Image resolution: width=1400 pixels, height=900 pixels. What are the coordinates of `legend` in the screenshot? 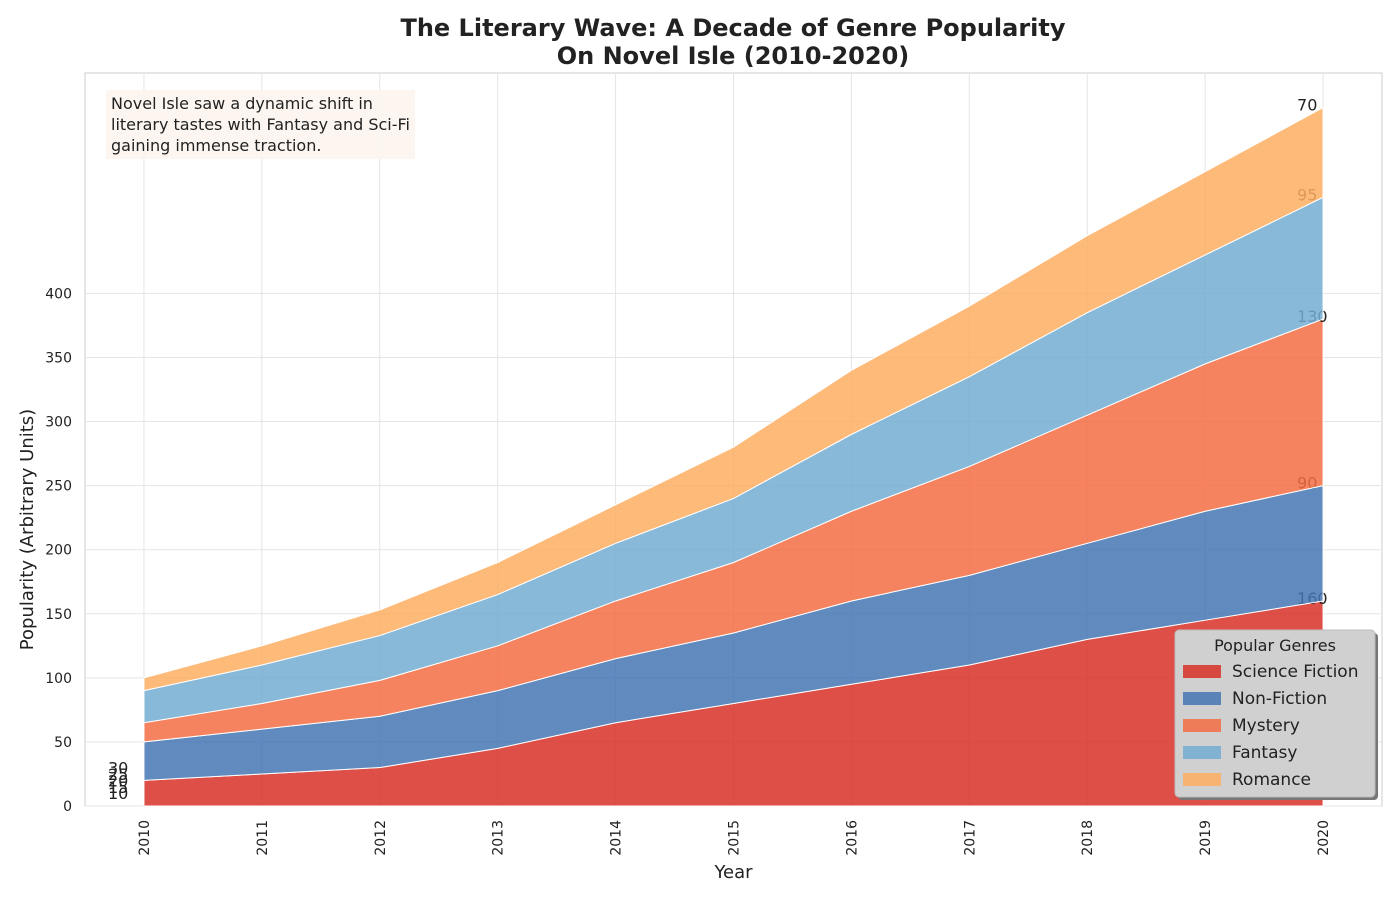 It's located at (1275, 713).